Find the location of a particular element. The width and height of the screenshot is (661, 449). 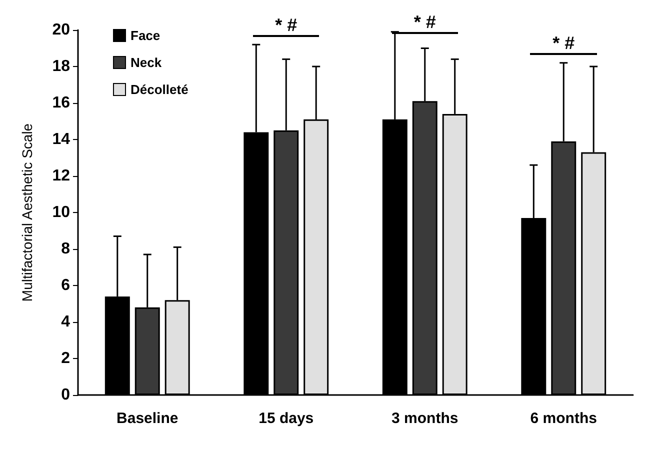

y-tick-label: 2 is located at coordinates (65, 358).